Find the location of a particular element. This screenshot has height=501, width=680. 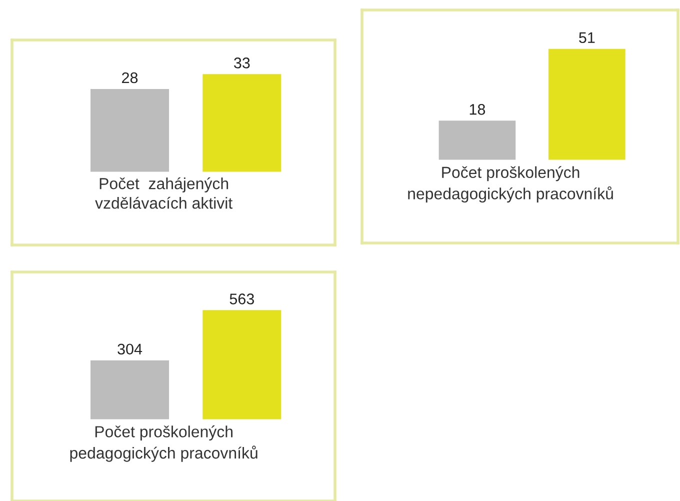

data-label: 563 is located at coordinates (242, 299).